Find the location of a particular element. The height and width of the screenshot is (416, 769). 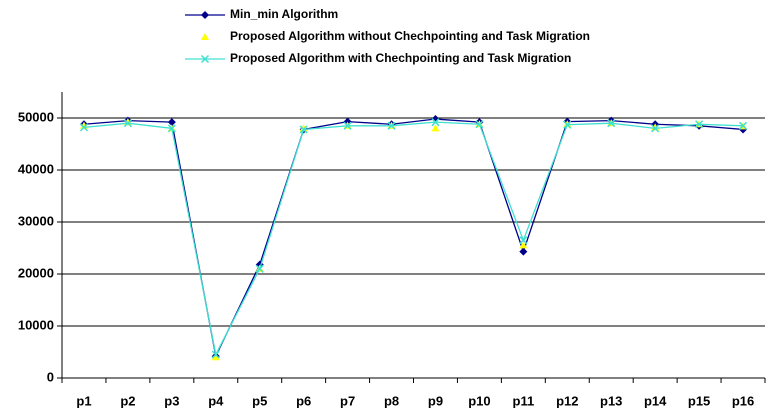

x-tick-label: p2 is located at coordinates (127, 400).